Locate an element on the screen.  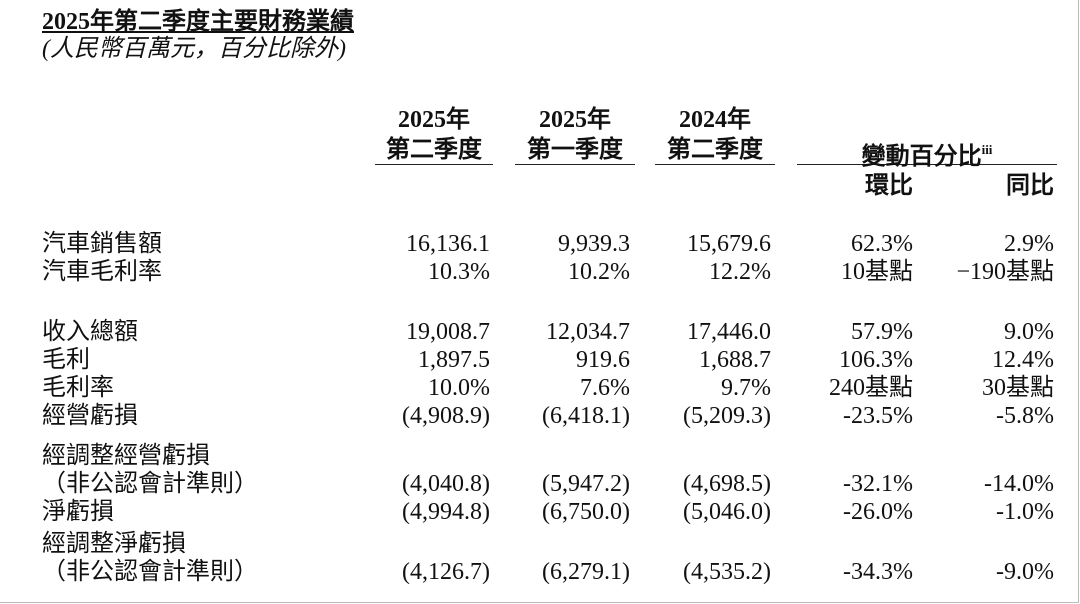
column-quarter: 第一季度 is located at coordinates (575, 150).